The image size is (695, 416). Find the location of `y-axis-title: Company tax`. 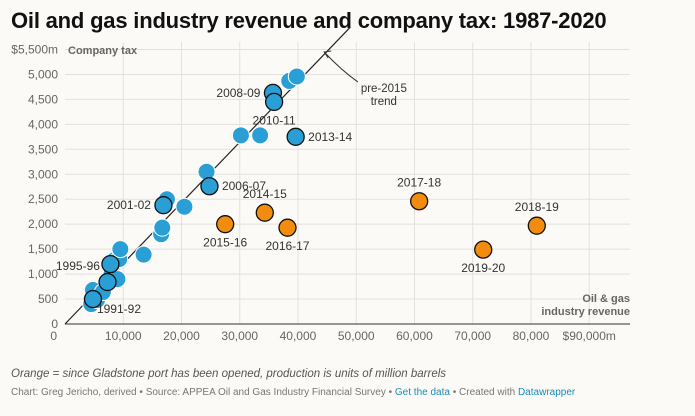

y-axis-title: Company tax is located at coordinates (103, 51).